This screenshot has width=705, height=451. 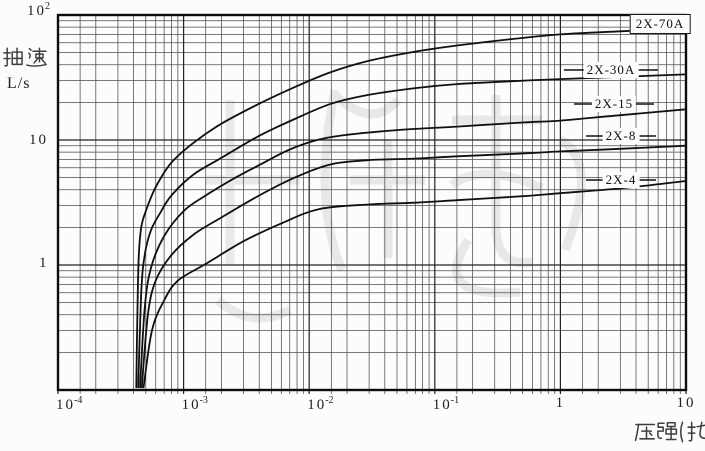 What do you see at coordinates (455, 400) in the screenshot?
I see `tick-exponent: -1` at bounding box center [455, 400].